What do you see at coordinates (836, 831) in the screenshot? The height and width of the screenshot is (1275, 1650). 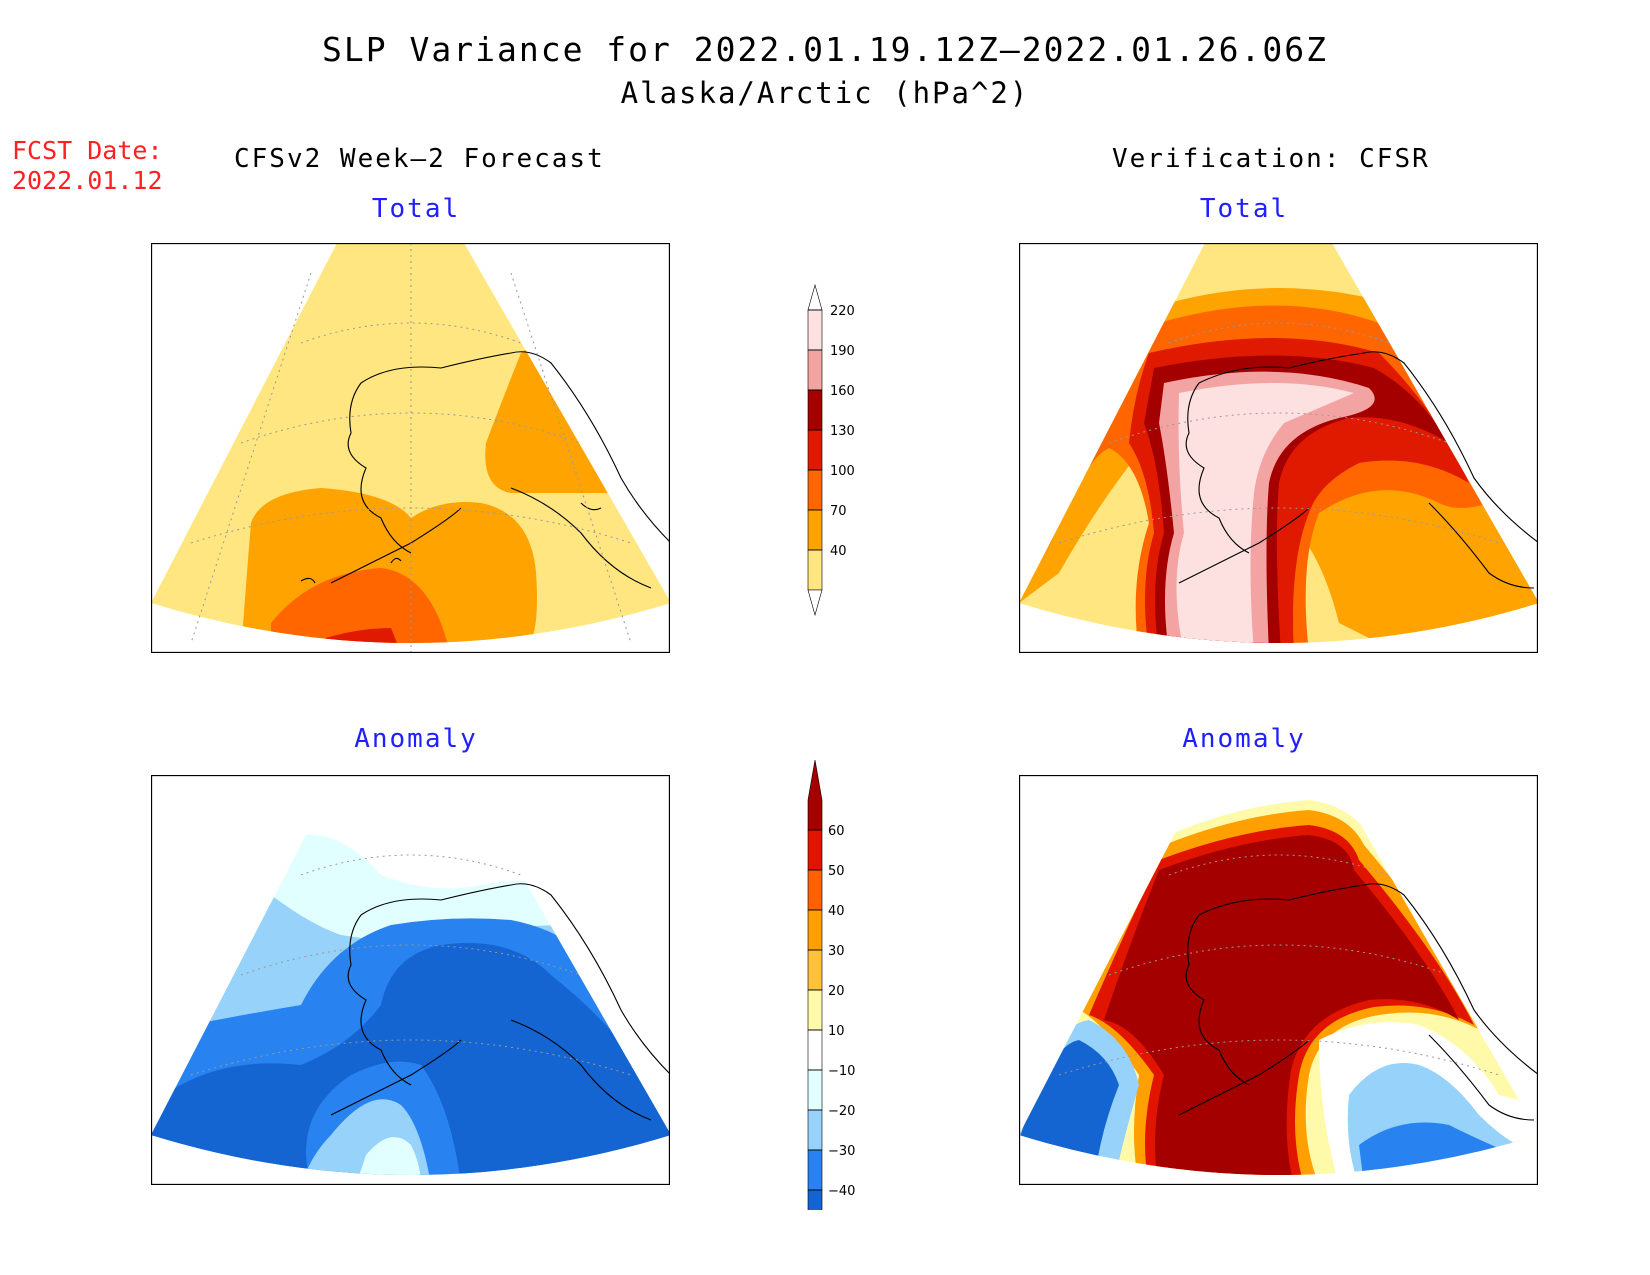 I see `colorbar-tick-label: 60` at bounding box center [836, 831].